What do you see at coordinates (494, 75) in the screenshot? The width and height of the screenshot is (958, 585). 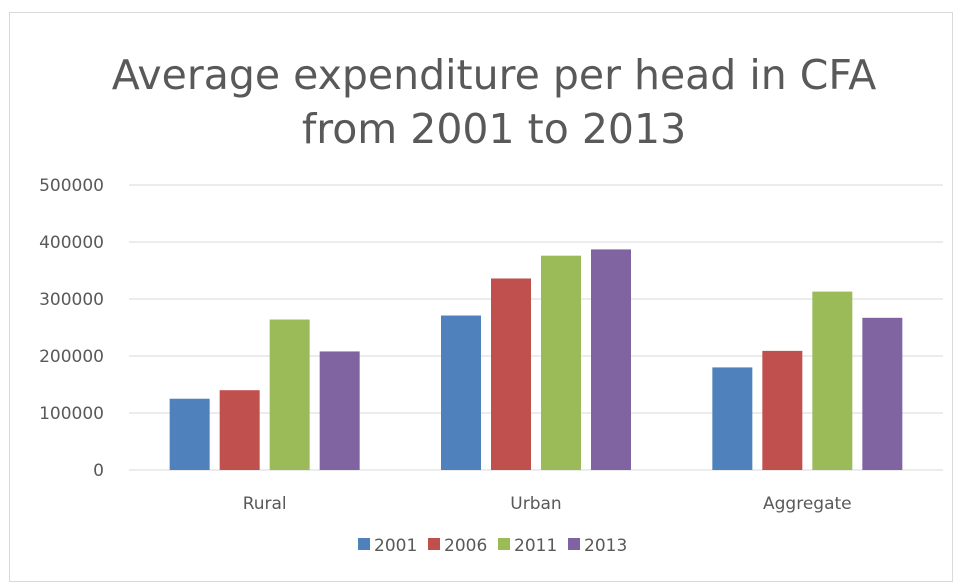 I see `chart-title-line-1: Average expenditure per head in CFA` at bounding box center [494, 75].